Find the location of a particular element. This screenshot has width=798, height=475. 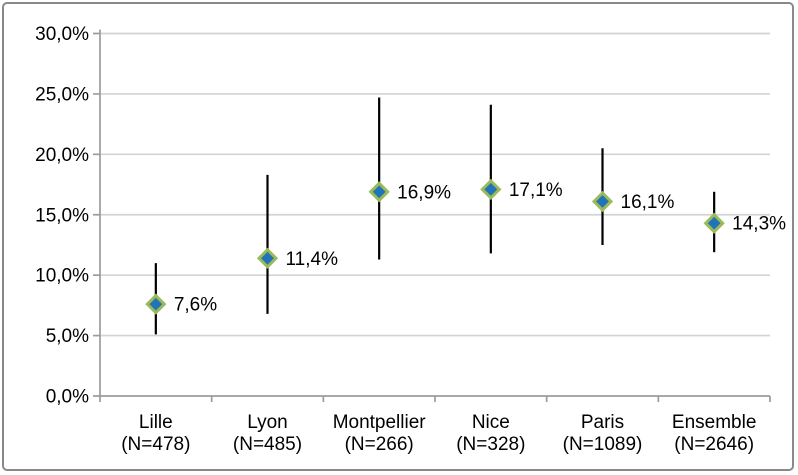

data-label: 16,1% is located at coordinates (648, 202).